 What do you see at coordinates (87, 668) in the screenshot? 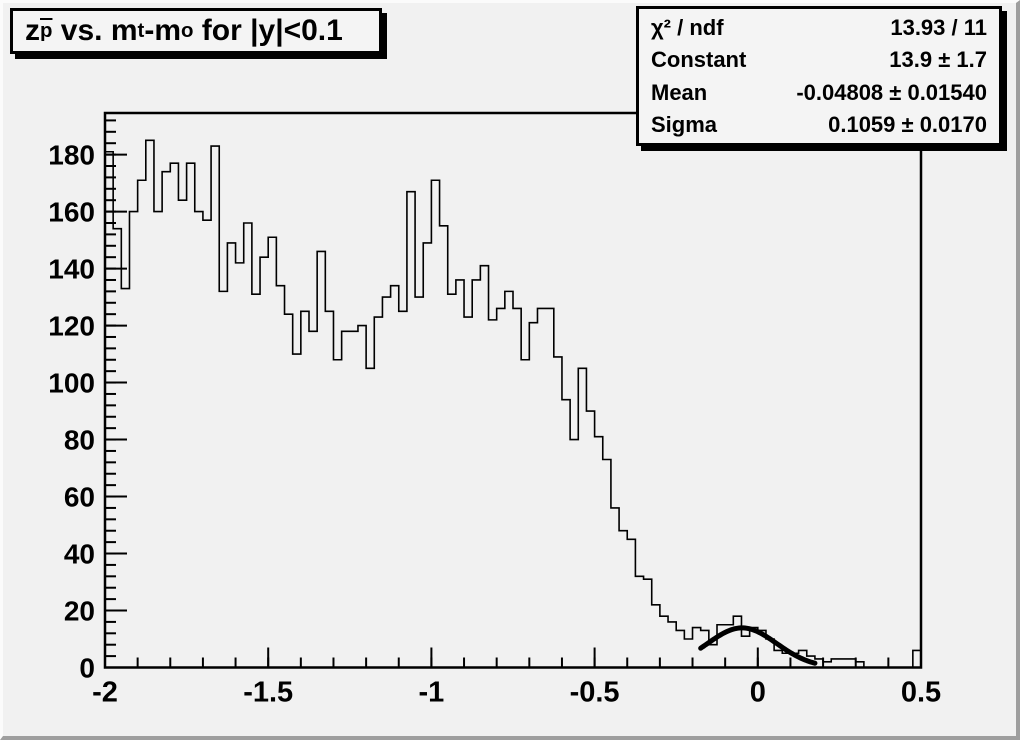
I see `y-axis-tick-label: 0` at bounding box center [87, 668].